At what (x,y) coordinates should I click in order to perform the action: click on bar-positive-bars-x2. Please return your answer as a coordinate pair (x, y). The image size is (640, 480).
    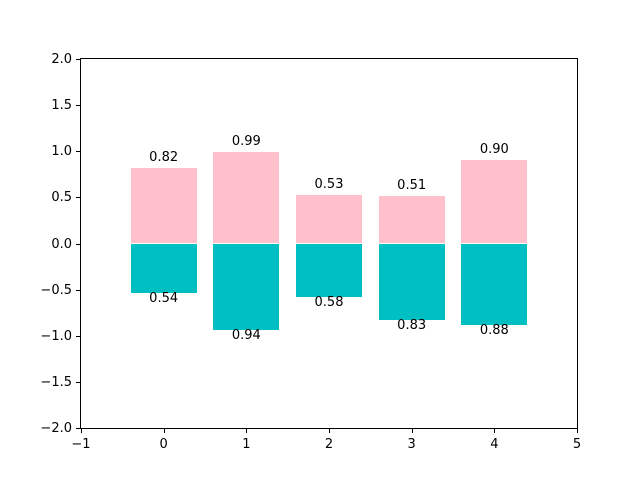
    Looking at the image, I should click on (329, 219).